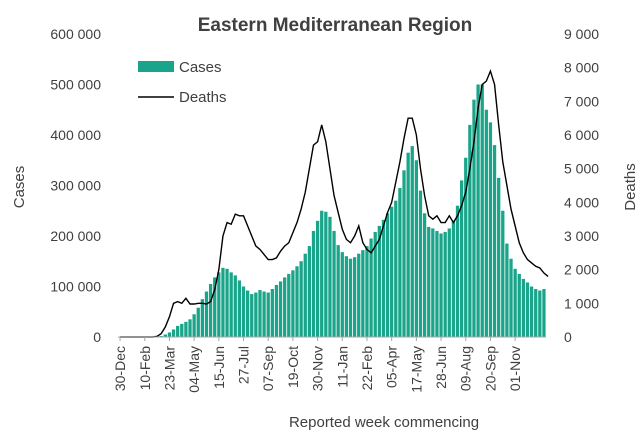 Image resolution: width=643 pixels, height=438 pixels. What do you see at coordinates (515, 368) in the screenshot?
I see `x-tick-label: 01-Nov` at bounding box center [515, 368].